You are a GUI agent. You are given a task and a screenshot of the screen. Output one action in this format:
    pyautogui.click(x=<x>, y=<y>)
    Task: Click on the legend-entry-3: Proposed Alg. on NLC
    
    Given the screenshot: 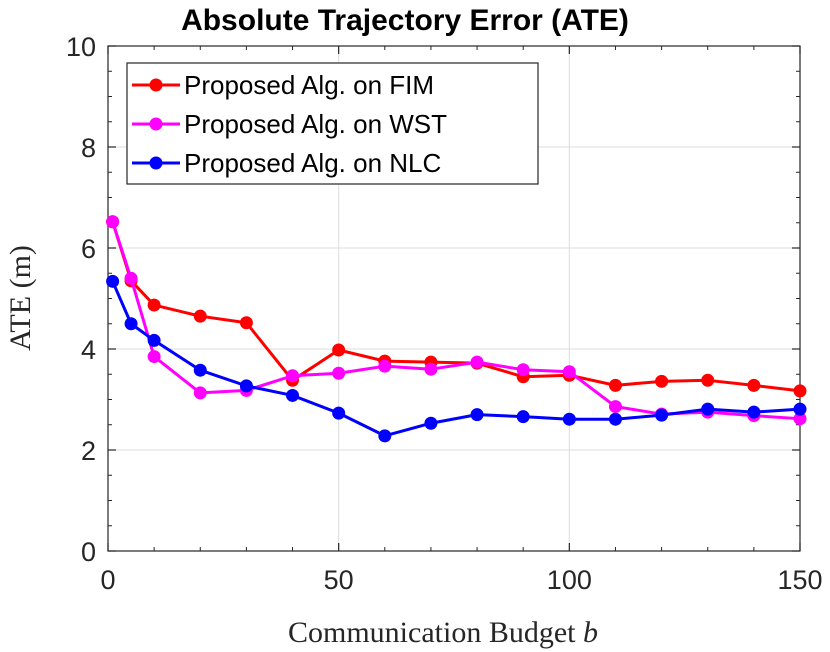 What is the action you would take?
    pyautogui.click(x=286, y=163)
    